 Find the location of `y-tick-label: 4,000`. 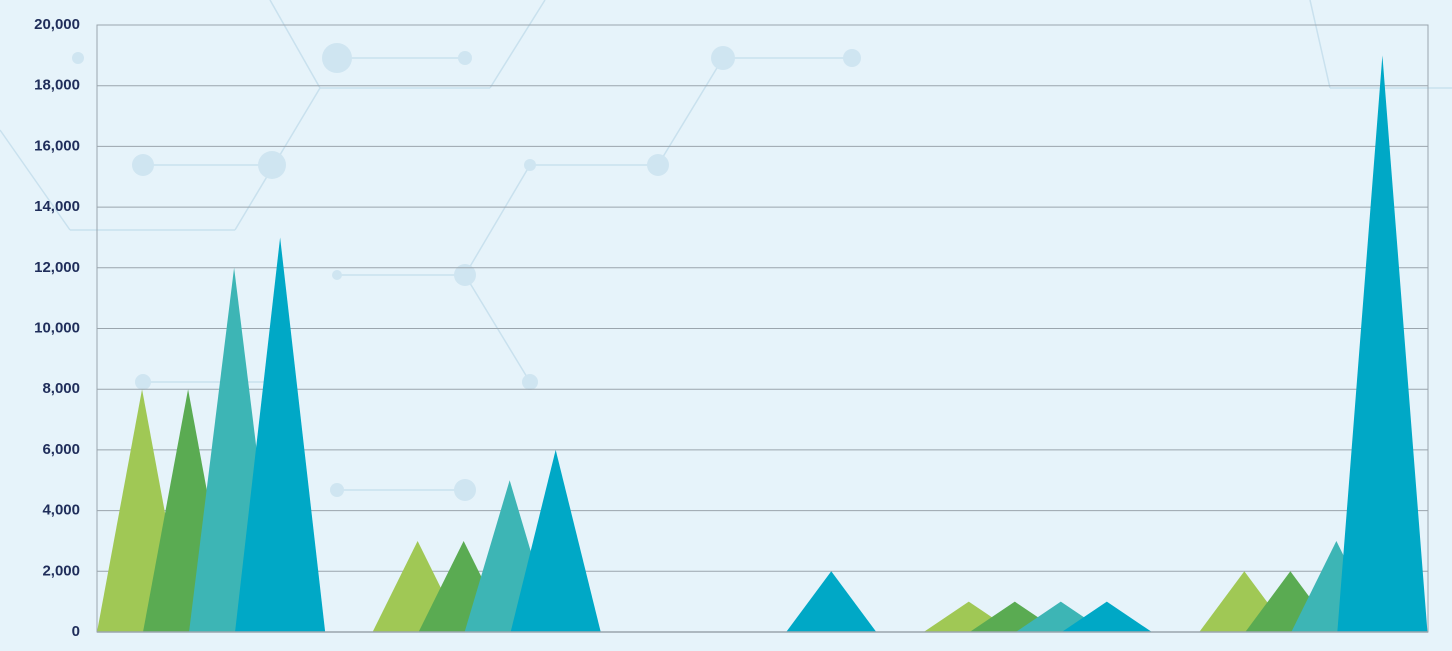

y-tick-label: 4,000 is located at coordinates (61, 510).